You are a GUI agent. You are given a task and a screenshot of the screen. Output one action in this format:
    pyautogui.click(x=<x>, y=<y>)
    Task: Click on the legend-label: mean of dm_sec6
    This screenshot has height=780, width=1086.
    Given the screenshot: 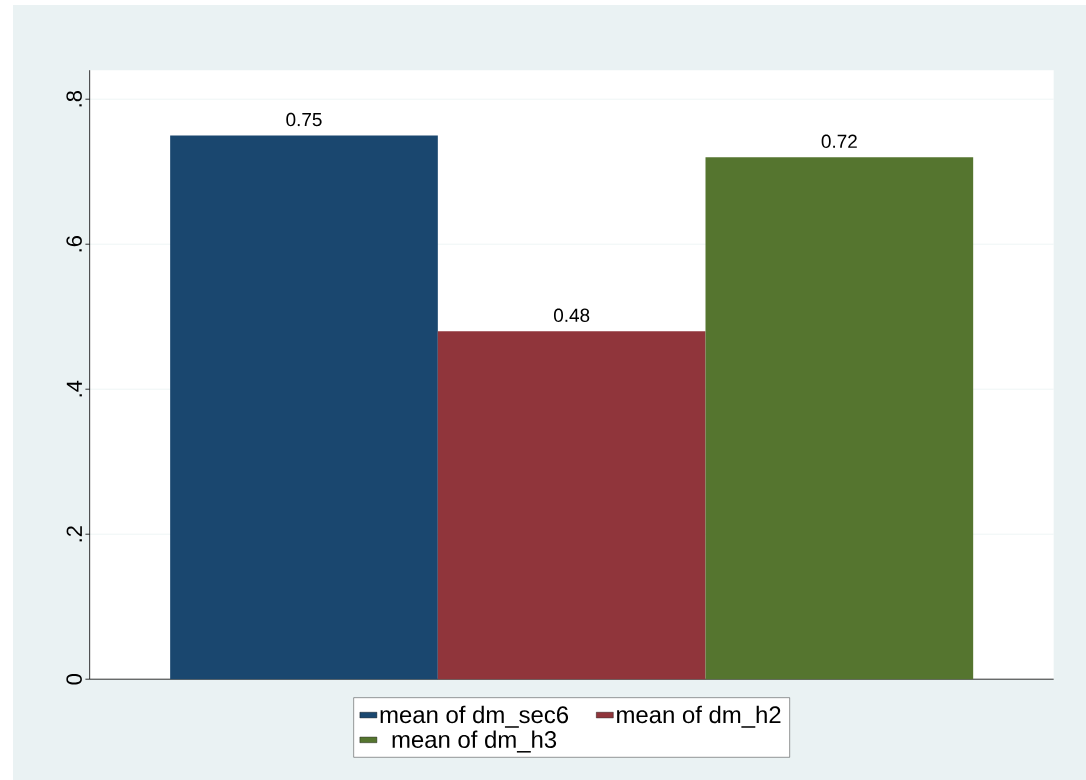 What is the action you would take?
    pyautogui.click(x=474, y=716)
    